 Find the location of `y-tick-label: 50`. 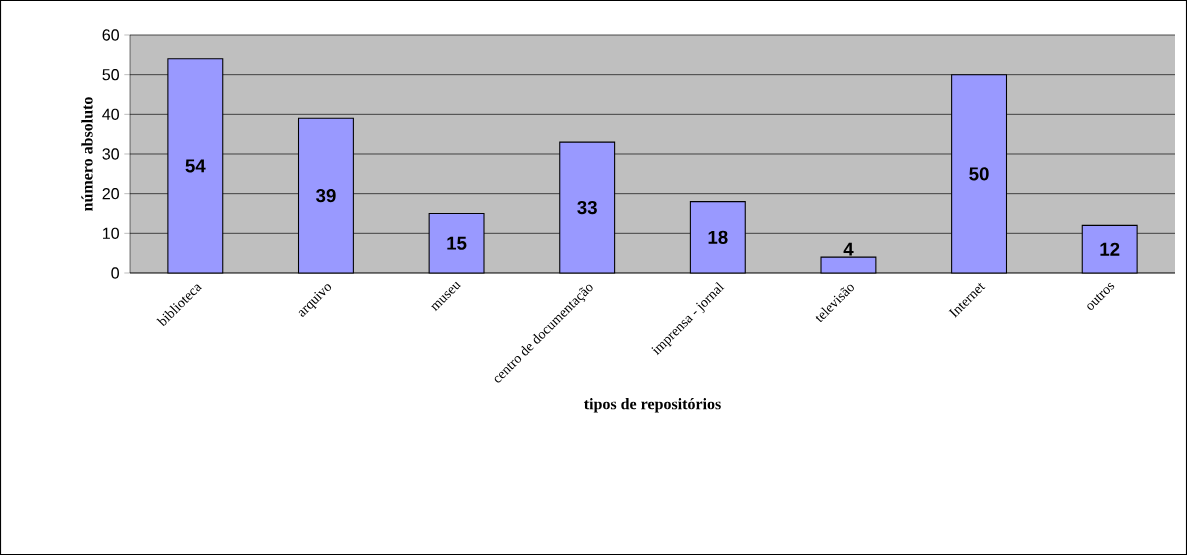

y-tick-label: 50 is located at coordinates (110, 75).